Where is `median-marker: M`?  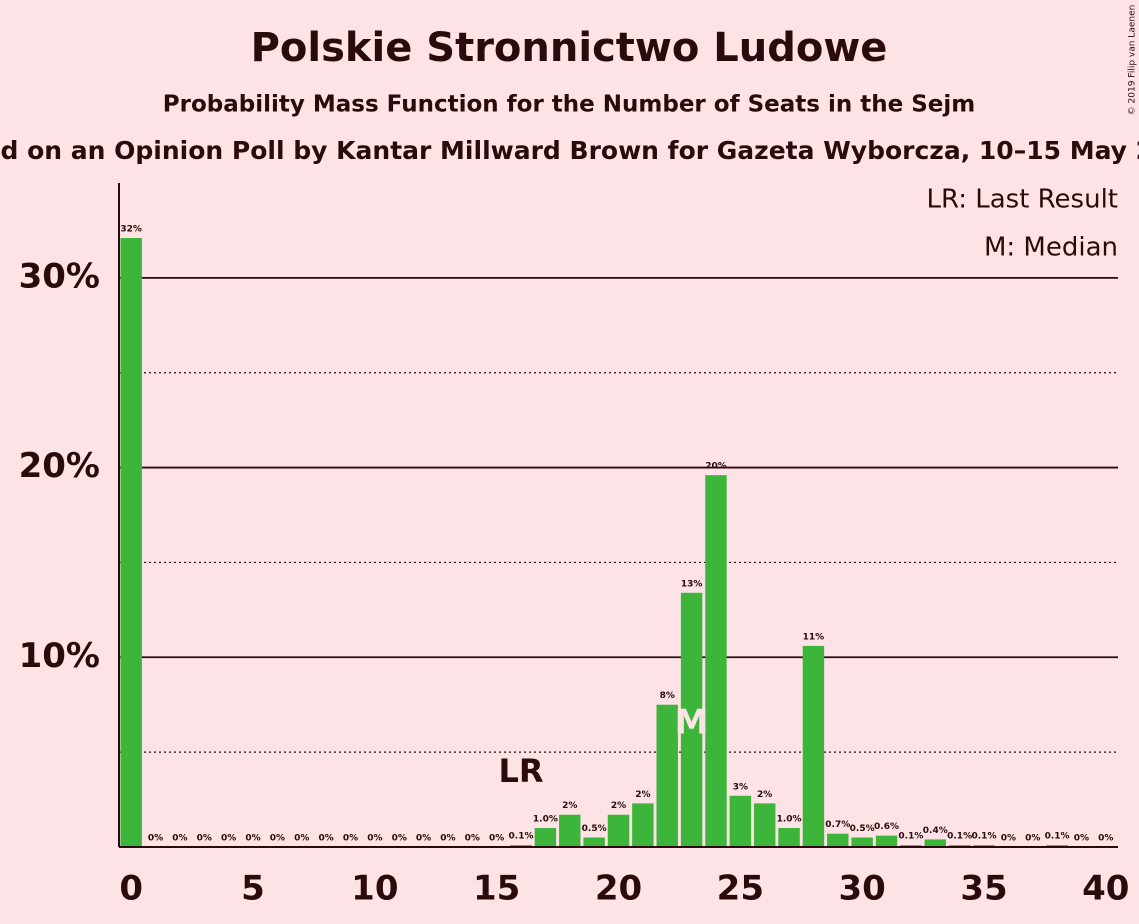 median-marker: M is located at coordinates (692, 723).